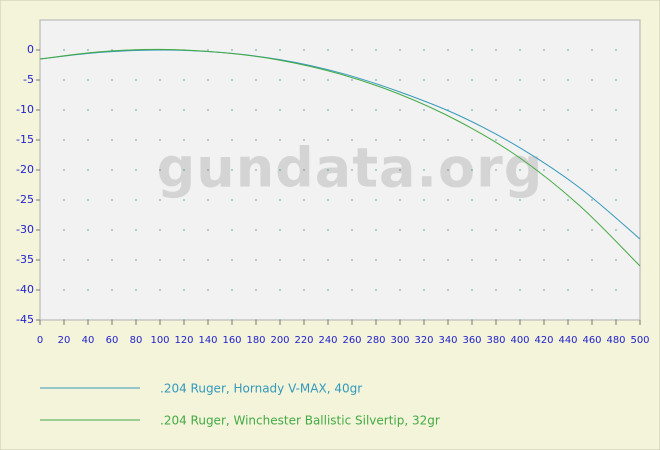 This screenshot has width=660, height=450. What do you see at coordinates (279, 340) in the screenshot?
I see `x-tick-label: 200` at bounding box center [279, 340].